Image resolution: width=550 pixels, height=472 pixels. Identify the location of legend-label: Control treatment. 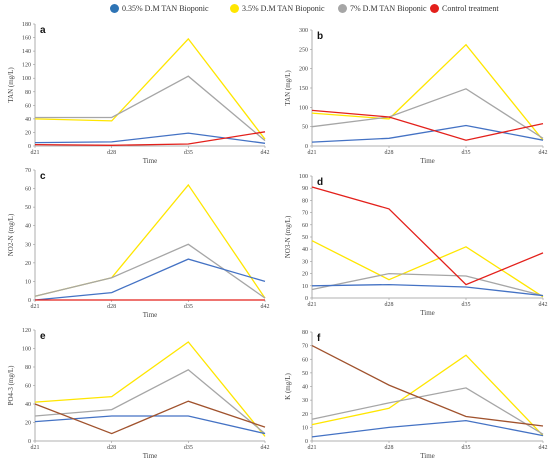
(470, 8).